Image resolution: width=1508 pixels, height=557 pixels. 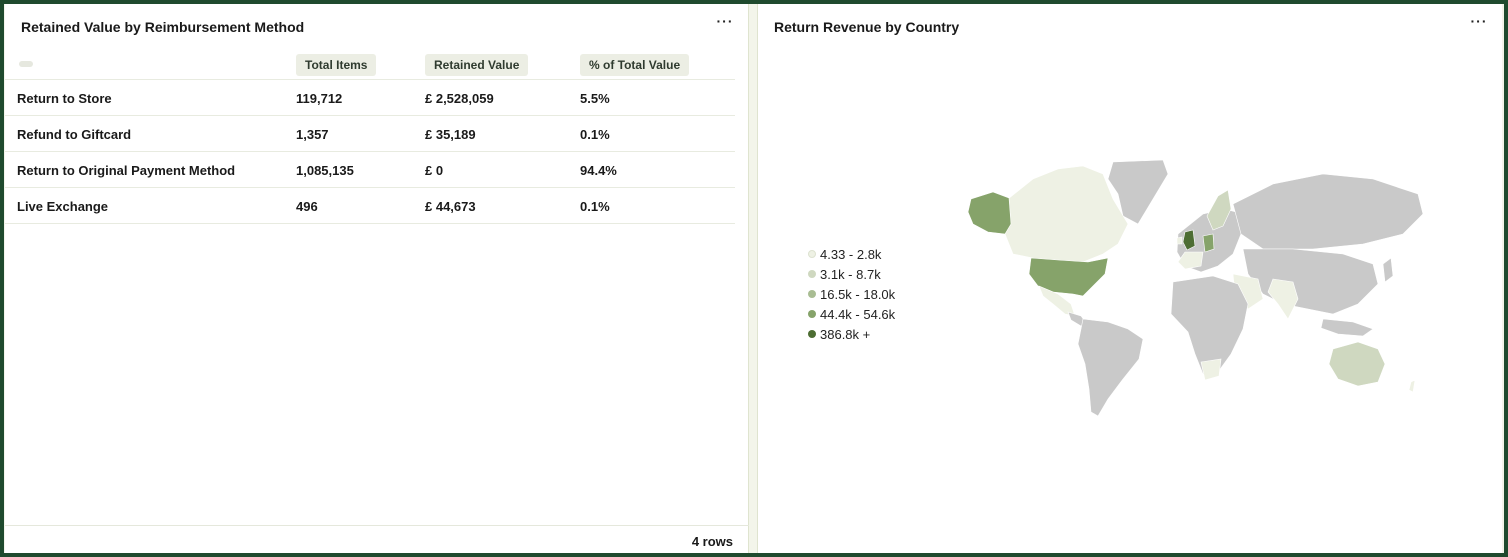 I want to click on column-header-pct-total: % of Total Value, so click(x=635, y=65).